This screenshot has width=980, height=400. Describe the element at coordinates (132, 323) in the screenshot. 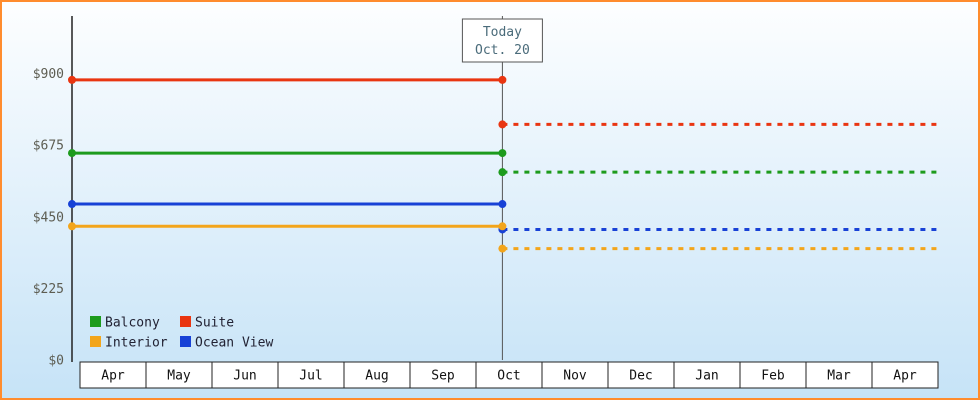

I see `legend-label-balcony: Balcony` at that location.